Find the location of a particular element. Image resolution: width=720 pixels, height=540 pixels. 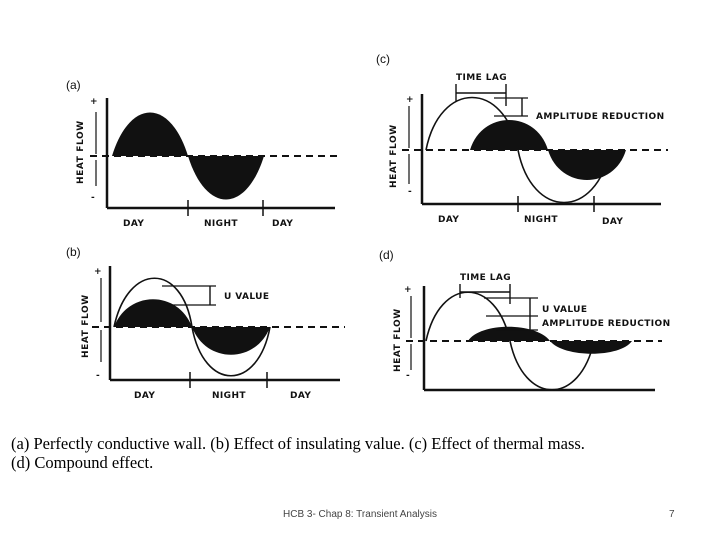

panel-a-x-label-day-2: DAY is located at coordinates (282, 224).